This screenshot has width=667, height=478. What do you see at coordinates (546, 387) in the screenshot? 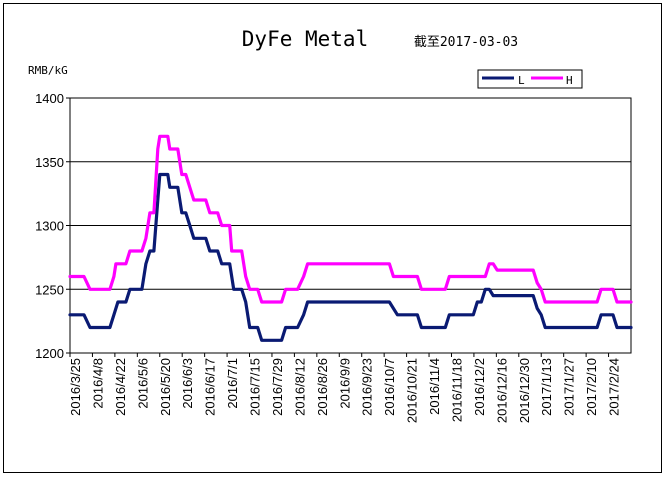
I see `x-tick-label: 2017/1/13` at bounding box center [546, 387].